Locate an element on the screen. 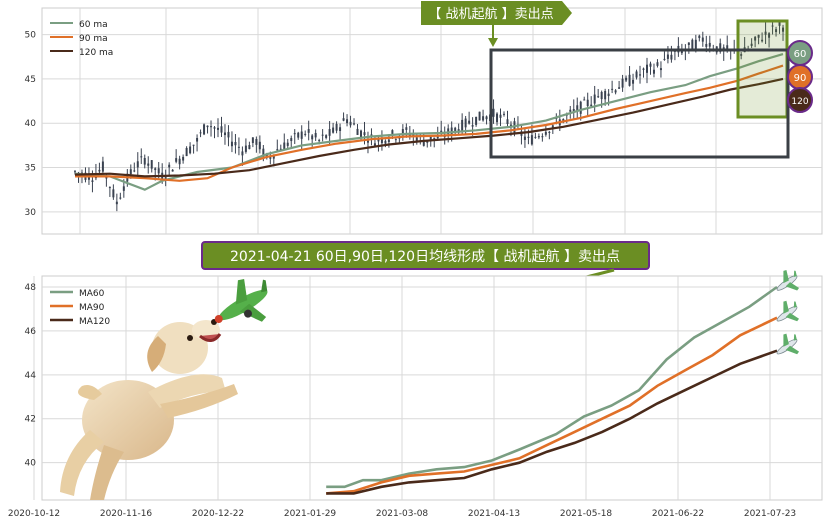  dog-eye is located at coordinates (190, 338).